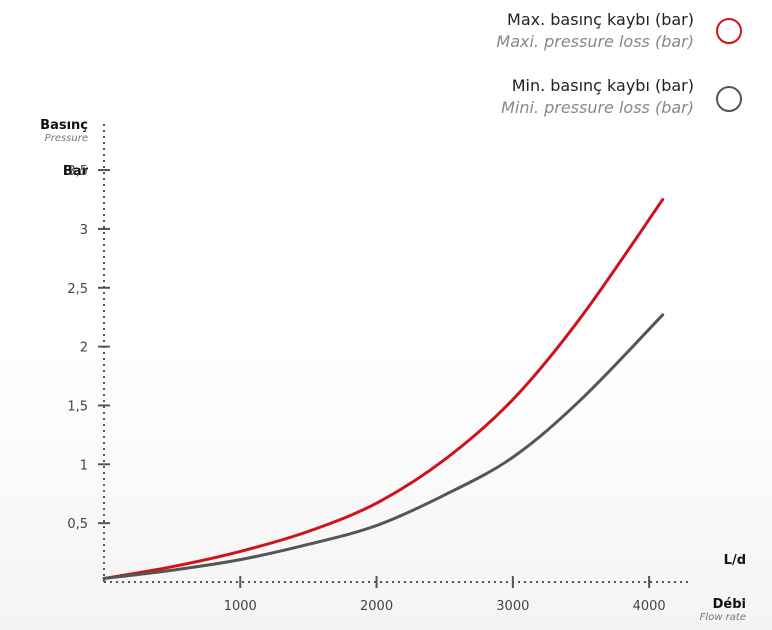 The height and width of the screenshot is (630, 772). What do you see at coordinates (600, 19) in the screenshot?
I see `legend-max-label: Max. basınç kaybı (bar)` at bounding box center [600, 19].